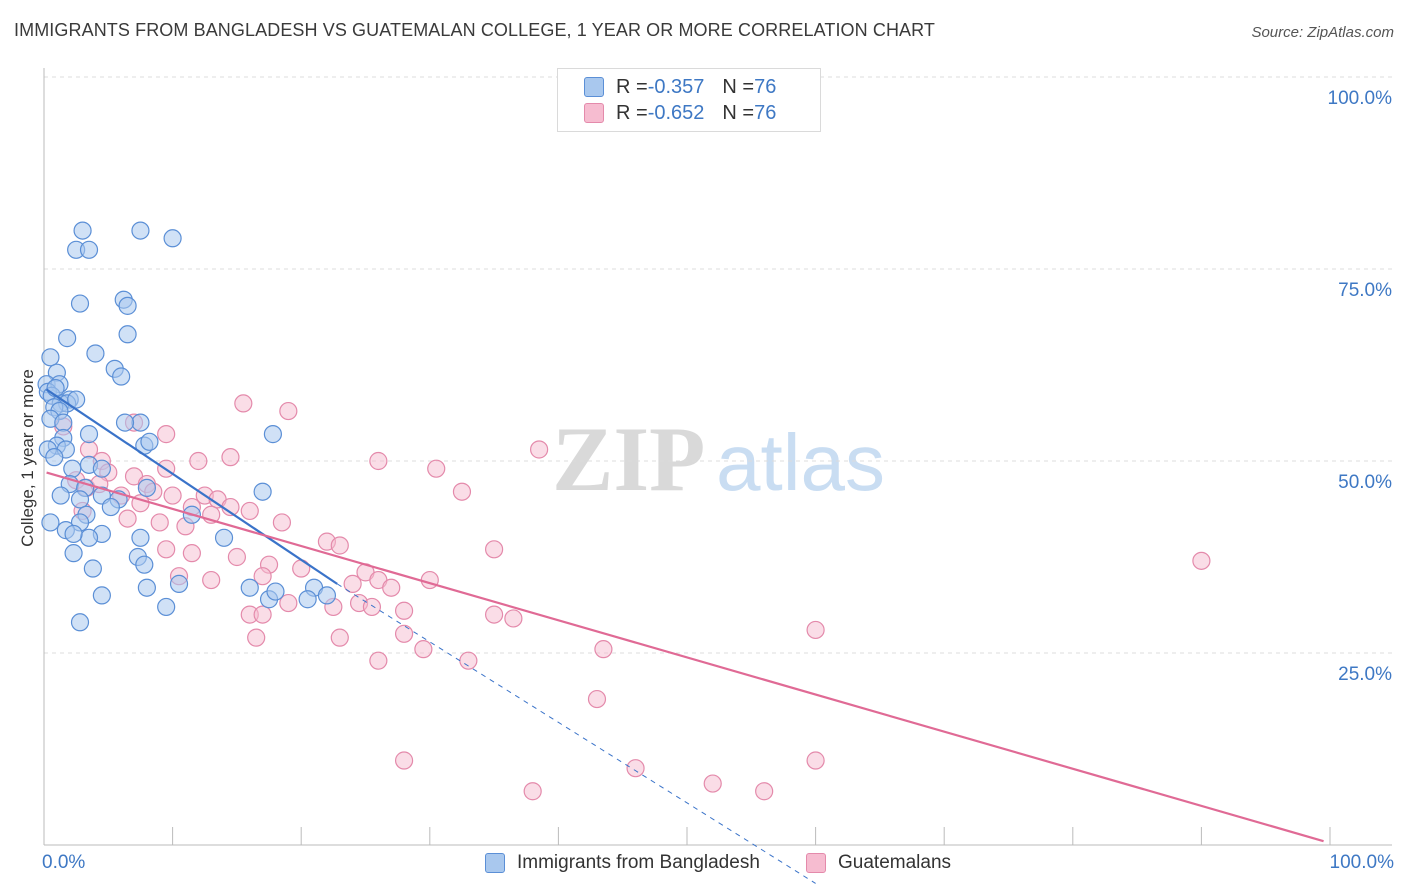  I want to click on correlation-legend: R = -0.357 N = 76 R = -0.652 N = 76, so click(689, 100).